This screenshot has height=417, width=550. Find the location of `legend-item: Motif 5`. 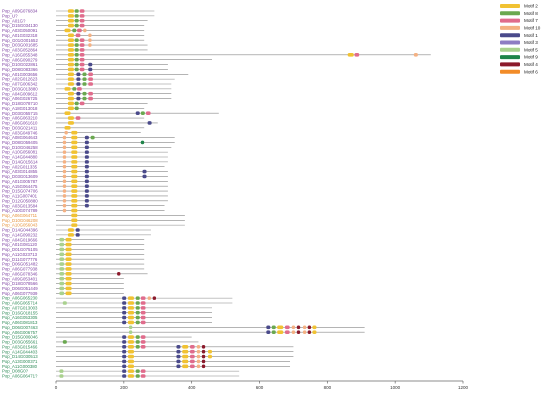

legend-item: Motif 5 is located at coordinates (519, 49).